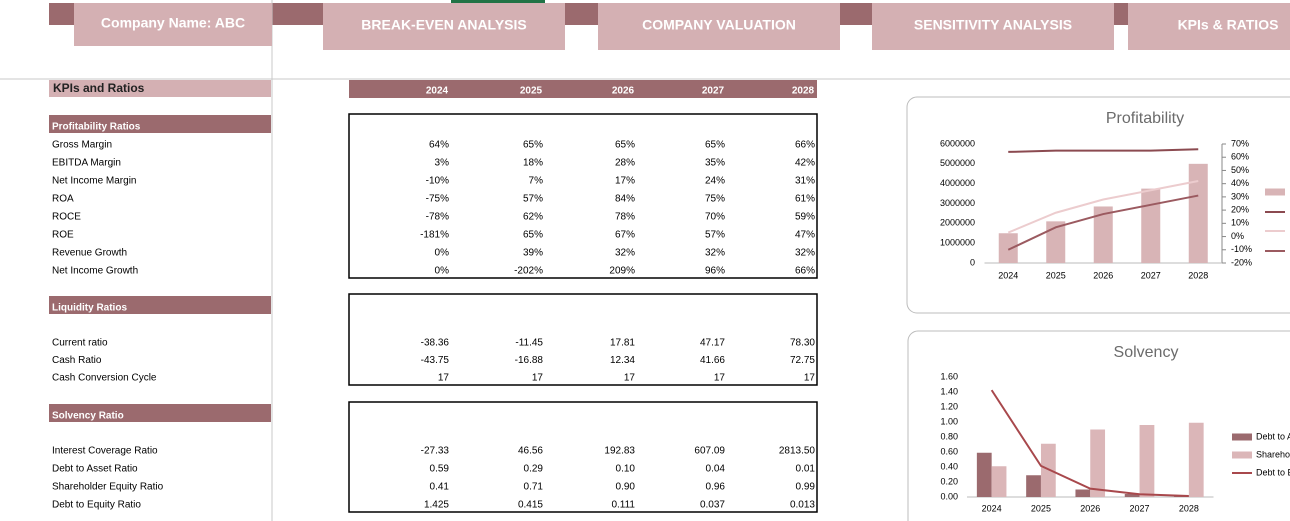 This screenshot has width=1290, height=521. What do you see at coordinates (712, 505) in the screenshot?
I see `cell-value: 0.037` at bounding box center [712, 505].